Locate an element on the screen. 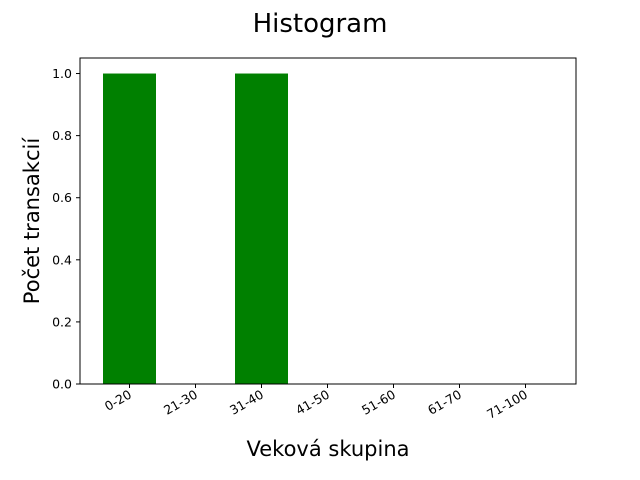  y-tick-label: 0.8 is located at coordinates (62, 135).